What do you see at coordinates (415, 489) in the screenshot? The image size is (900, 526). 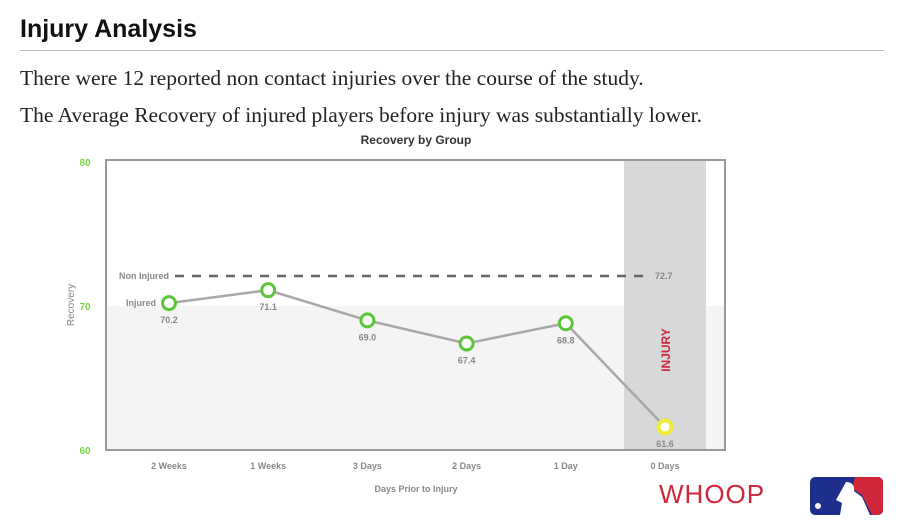 I see `x-axis-label: Days Prior to Injury` at bounding box center [415, 489].